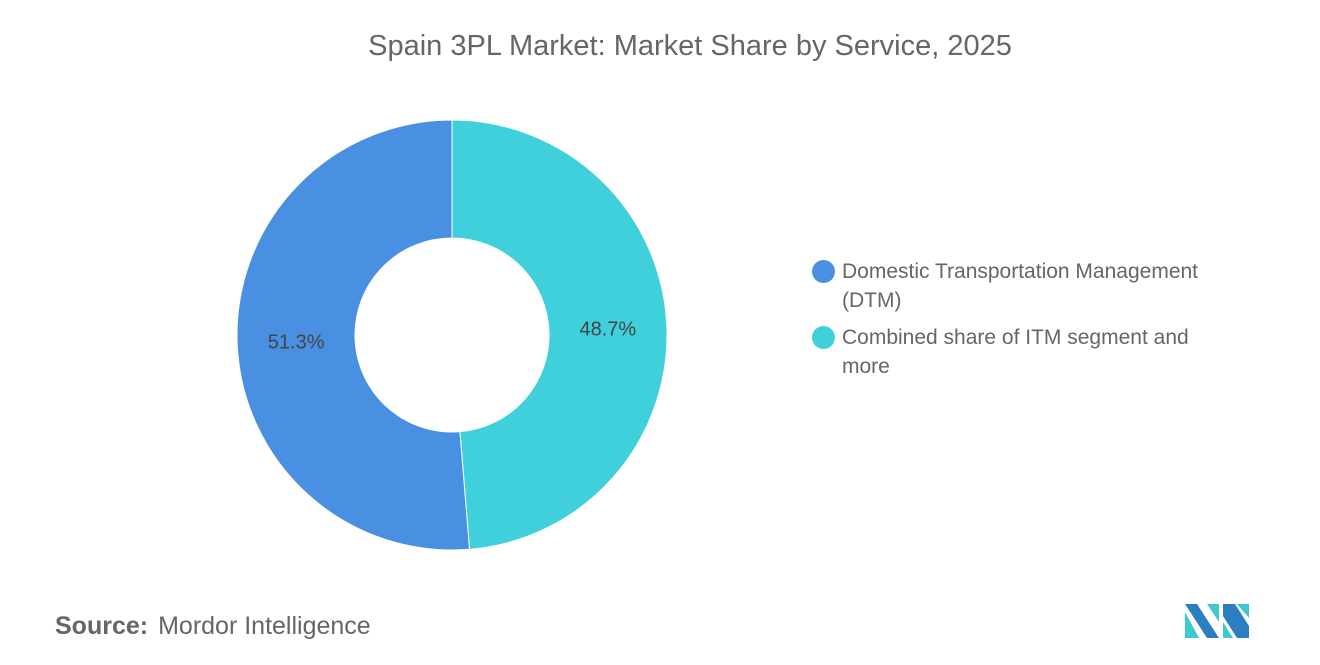 The height and width of the screenshot is (665, 1320). What do you see at coordinates (264, 626) in the screenshot?
I see `source-value: Mordor Intelligence` at bounding box center [264, 626].